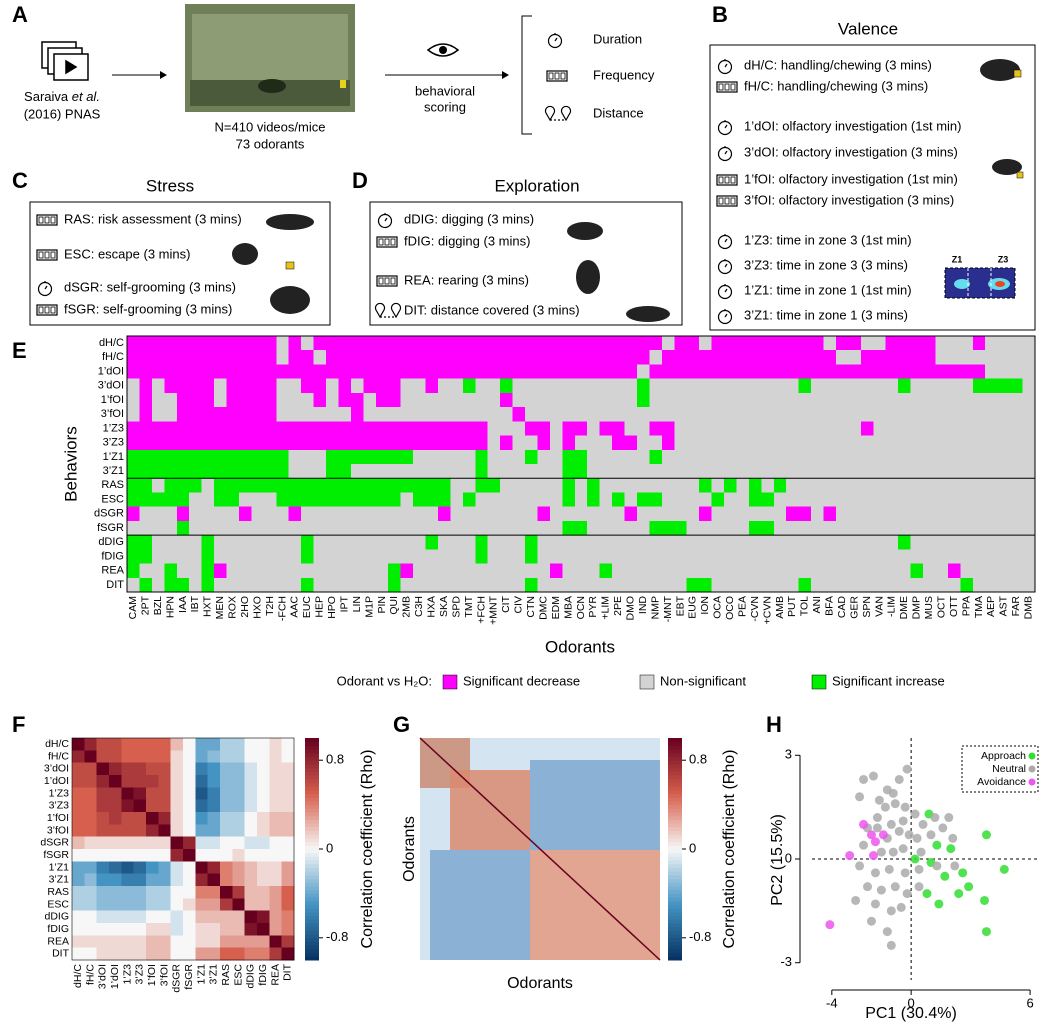 The image size is (1050, 1028). I want to click on row-label: 1’fOI, so click(58, 818).